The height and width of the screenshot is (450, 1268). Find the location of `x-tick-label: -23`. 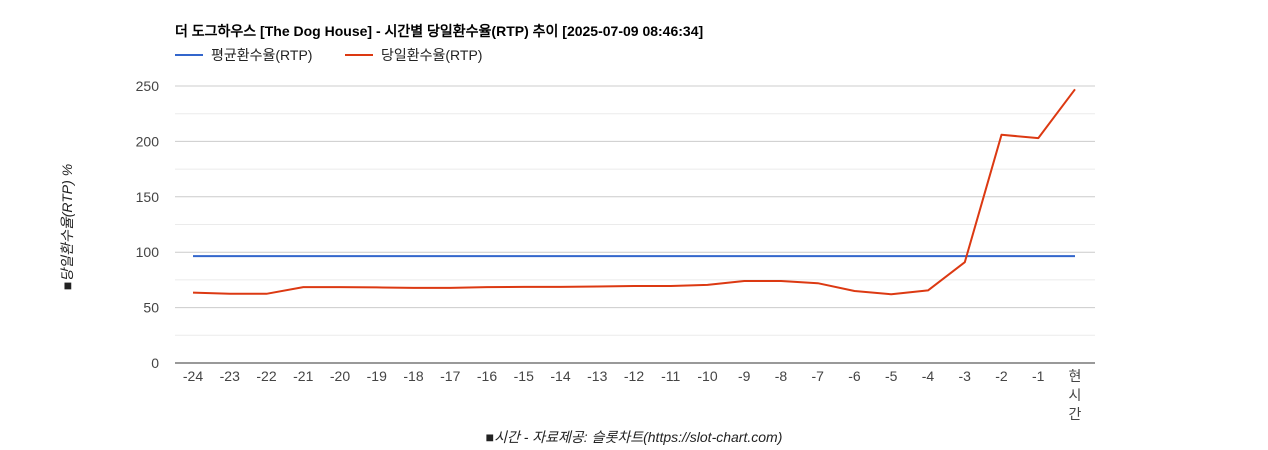

x-tick-label: -23 is located at coordinates (230, 376).